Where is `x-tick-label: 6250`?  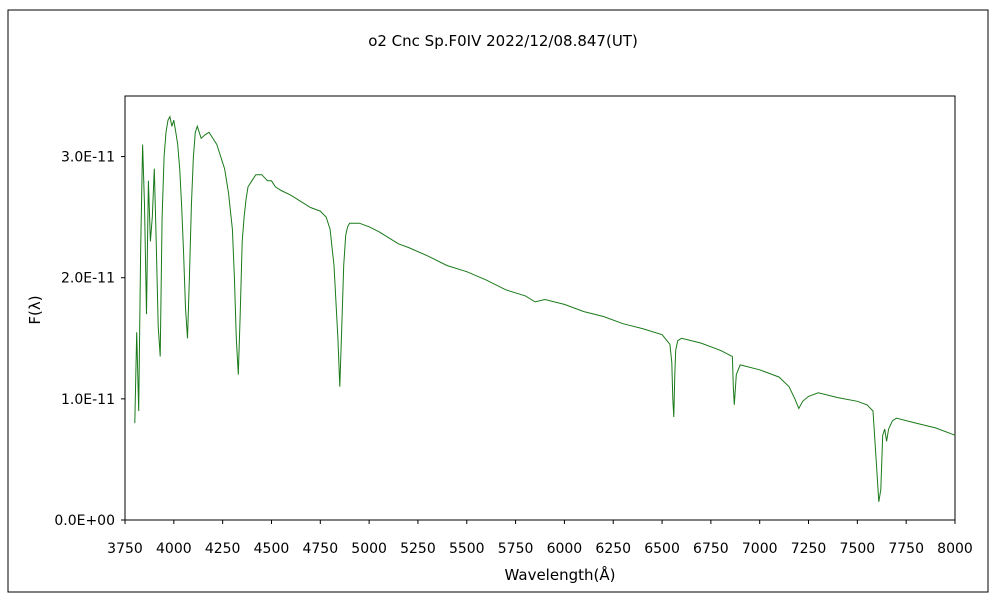
x-tick-label: 6250 is located at coordinates (613, 549).